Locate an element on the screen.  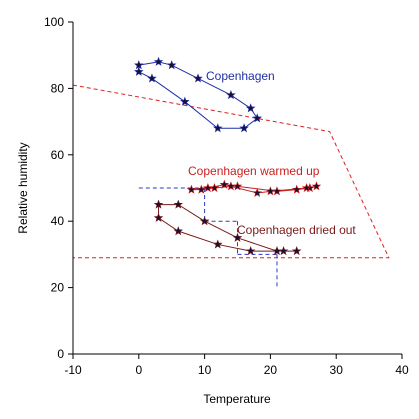
x-axis-title: Temperature is located at coordinates (237, 399).